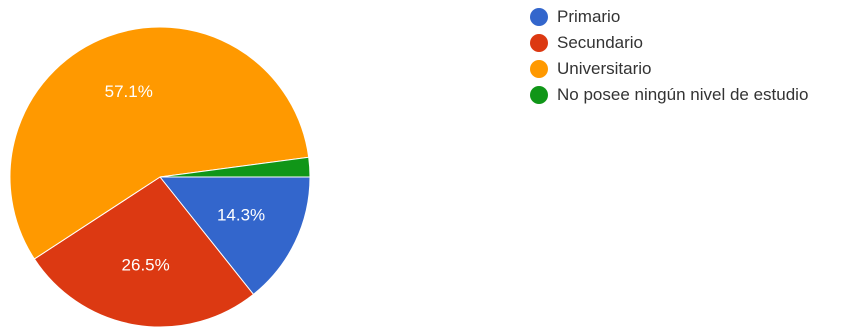 This screenshot has height=335, width=856. Describe the element at coordinates (539, 16) in the screenshot. I see `legend-swatch-primario` at that location.